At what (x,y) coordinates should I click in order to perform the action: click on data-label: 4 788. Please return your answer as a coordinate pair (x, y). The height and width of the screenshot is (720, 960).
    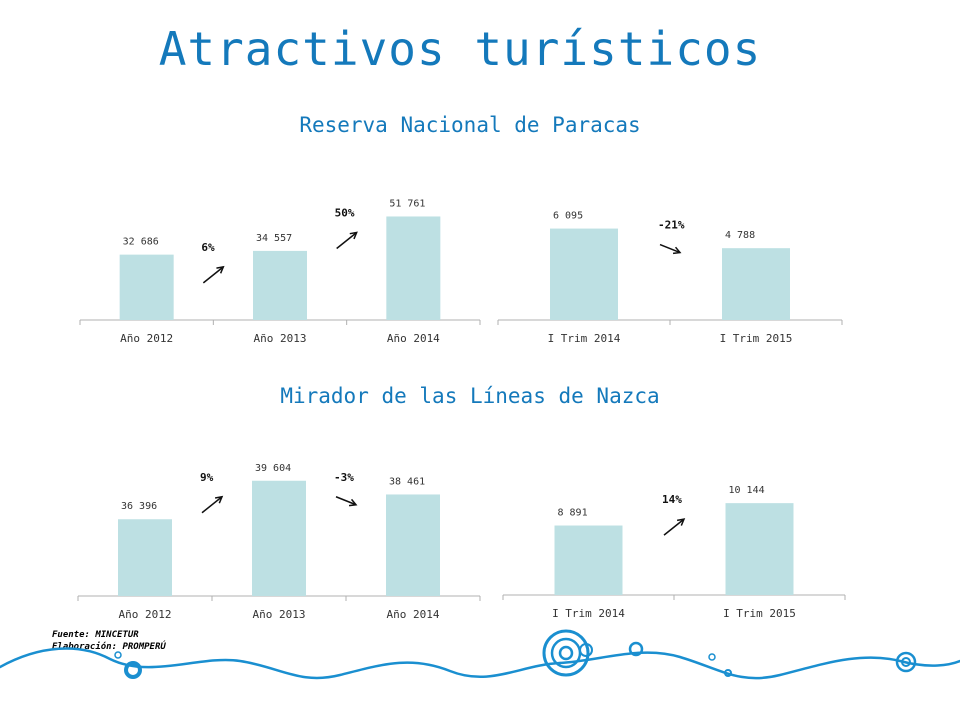
    Looking at the image, I should click on (740, 235).